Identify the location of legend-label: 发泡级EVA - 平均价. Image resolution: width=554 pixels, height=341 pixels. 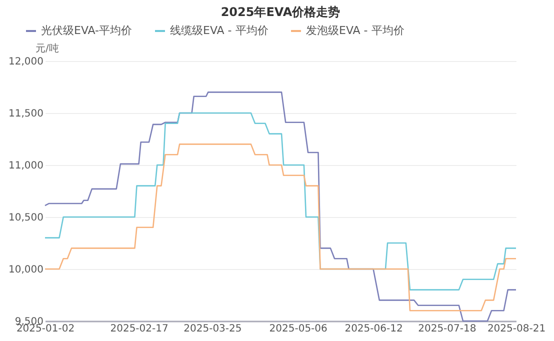
(355, 30).